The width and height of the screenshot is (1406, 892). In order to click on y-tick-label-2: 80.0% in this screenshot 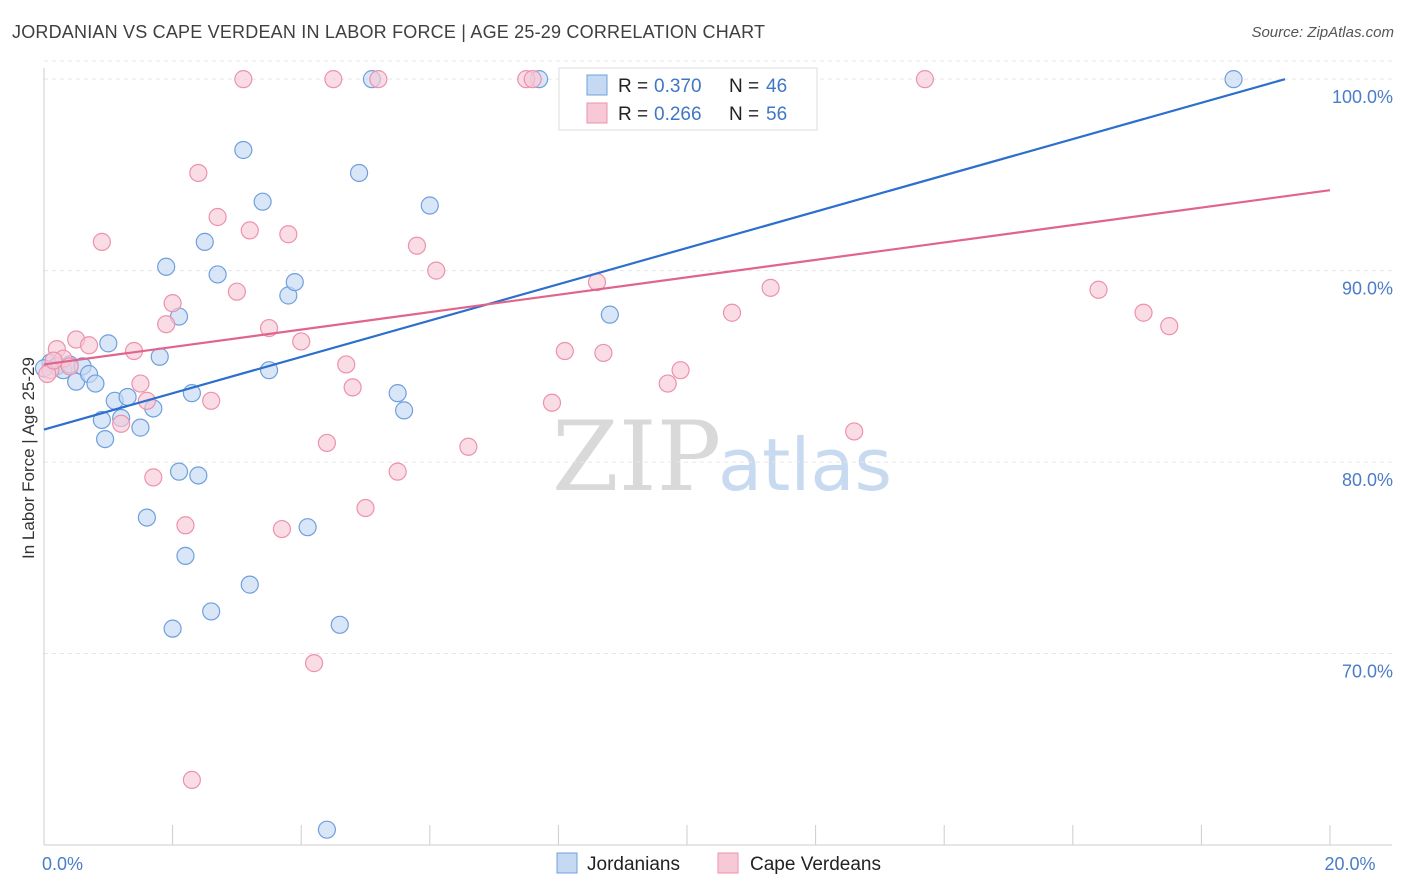, I will do `click(1367, 480)`.